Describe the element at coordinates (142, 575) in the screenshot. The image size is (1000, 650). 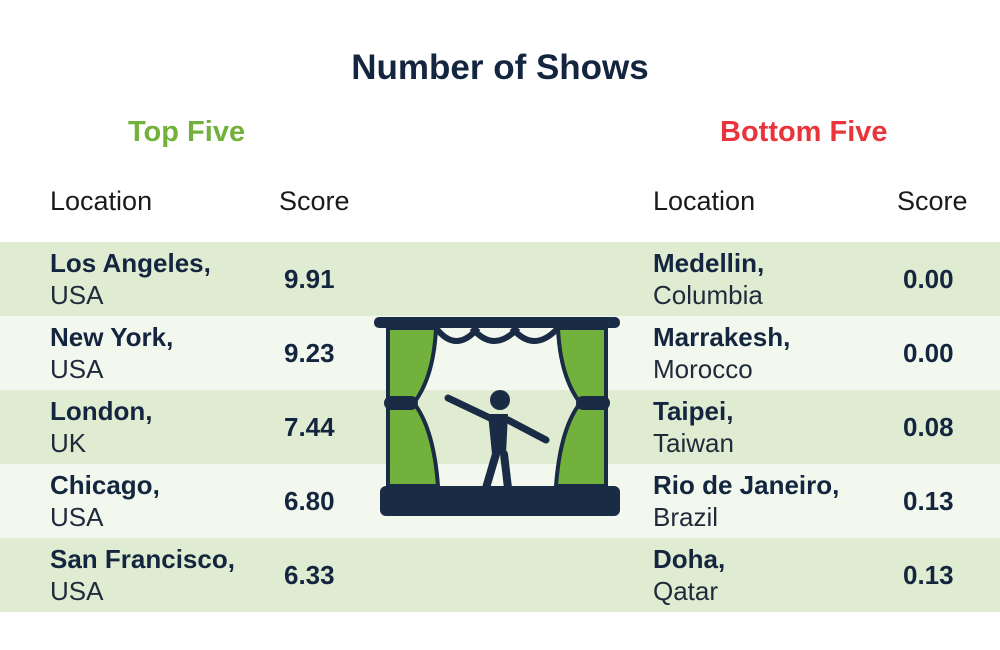
I see `top-row-5-location: San Francisco, USA` at that location.